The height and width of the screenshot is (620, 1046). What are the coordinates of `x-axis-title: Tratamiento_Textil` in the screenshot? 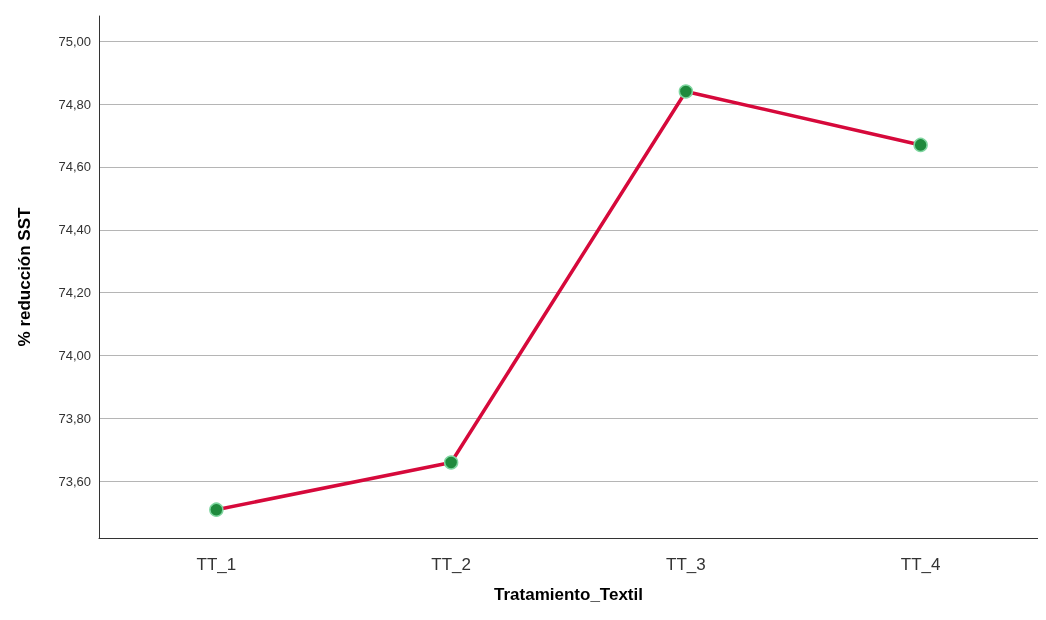 It's located at (568, 594).